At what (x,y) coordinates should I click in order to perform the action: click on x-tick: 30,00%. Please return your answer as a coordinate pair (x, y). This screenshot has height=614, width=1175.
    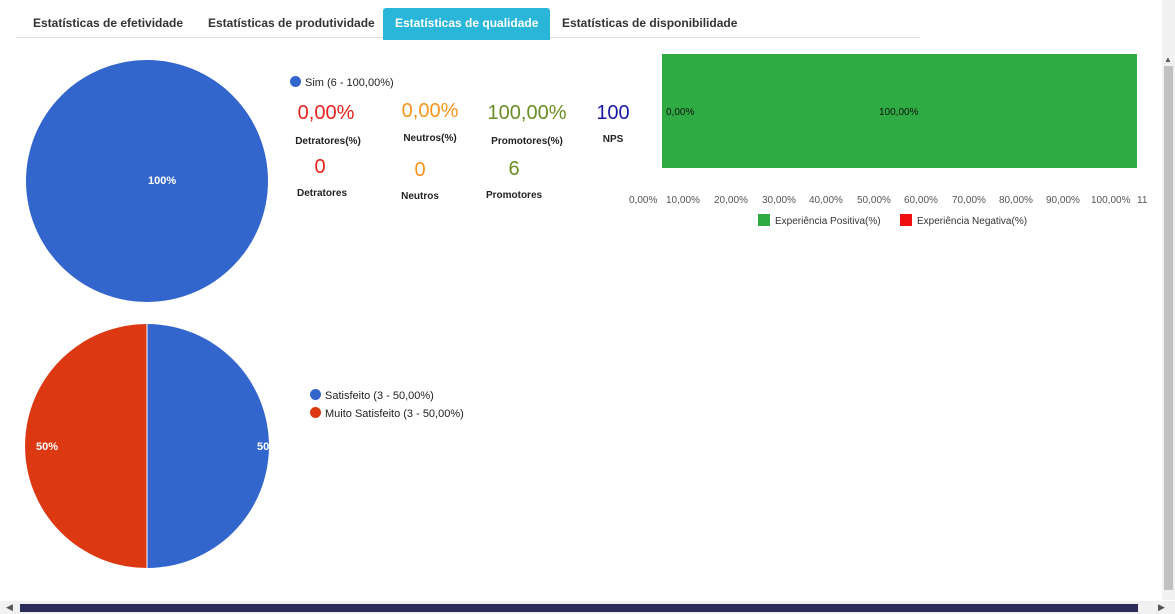
    Looking at the image, I should click on (779, 200).